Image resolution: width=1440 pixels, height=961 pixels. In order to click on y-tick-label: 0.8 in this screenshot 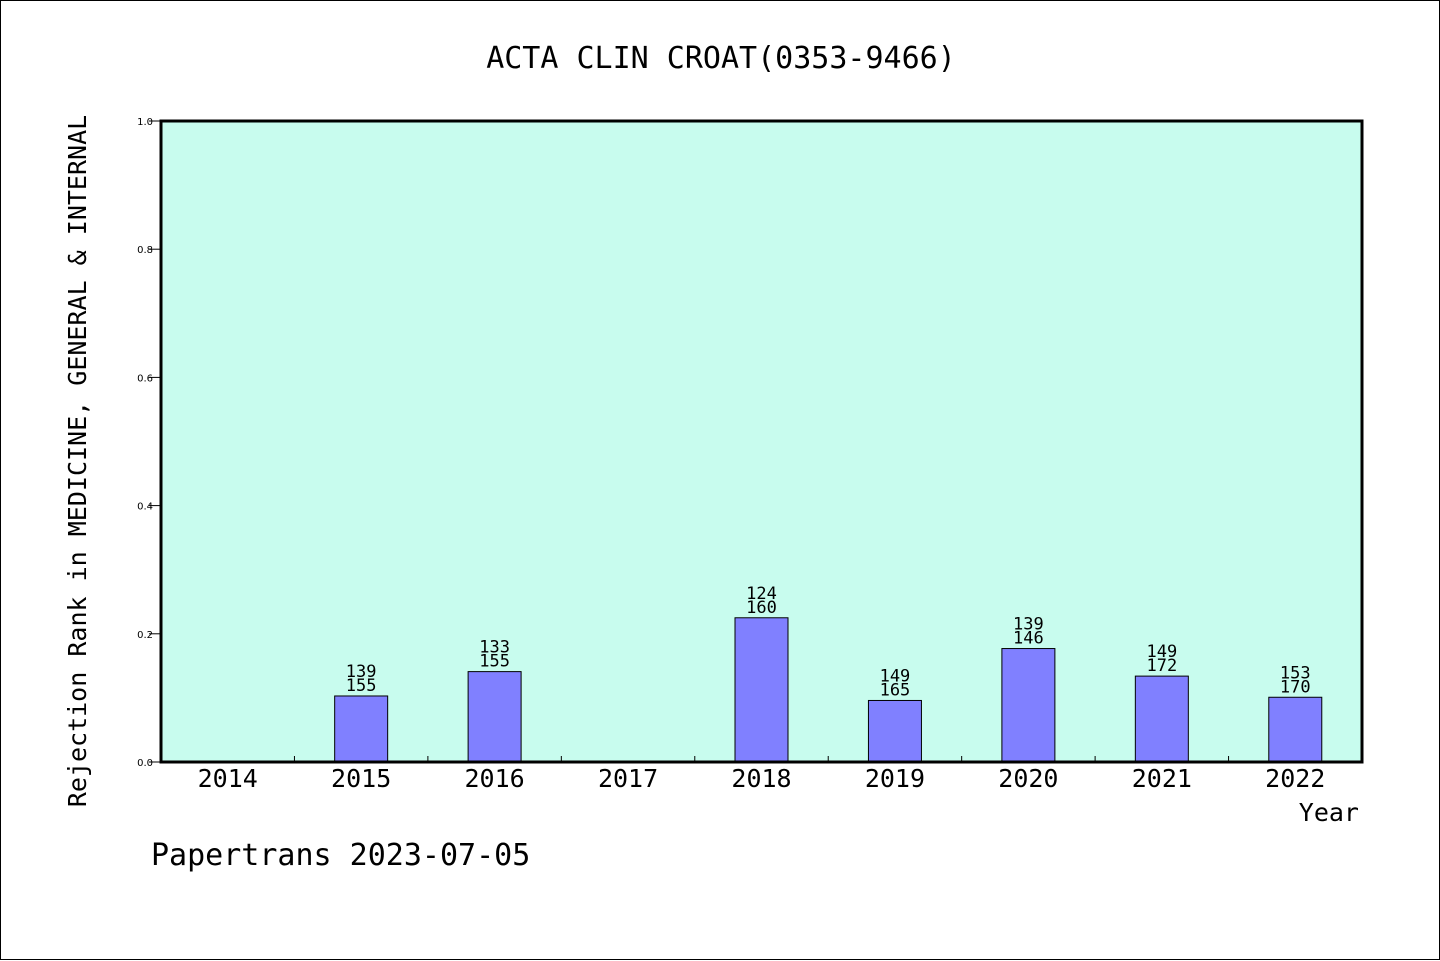, I will do `click(145, 250)`.